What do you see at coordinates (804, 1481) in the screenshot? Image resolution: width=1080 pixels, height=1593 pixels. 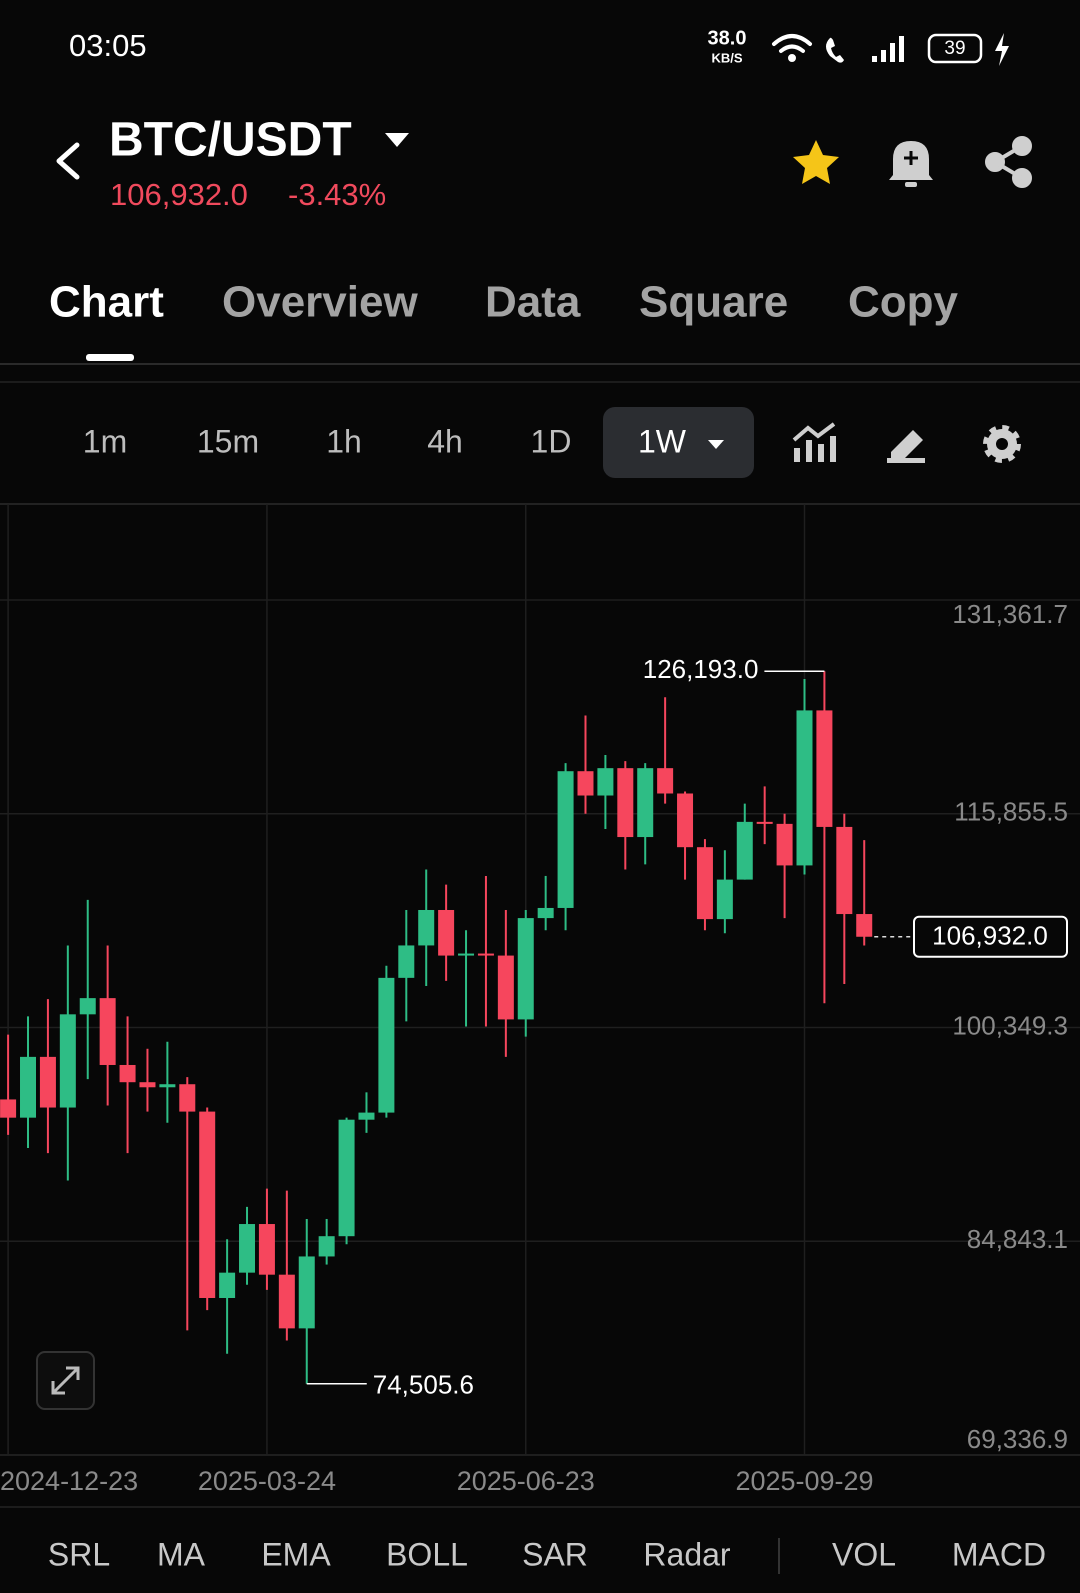 I see `x-tick-label: 2025-09-29` at bounding box center [804, 1481].